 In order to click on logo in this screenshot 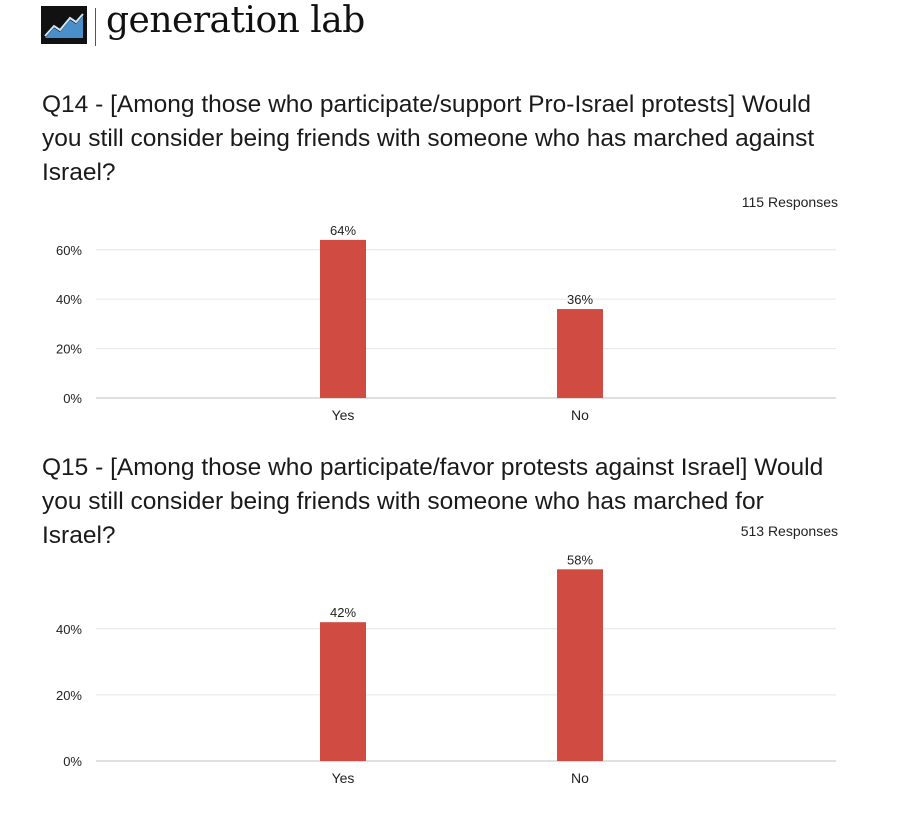, I will do `click(64, 25)`.